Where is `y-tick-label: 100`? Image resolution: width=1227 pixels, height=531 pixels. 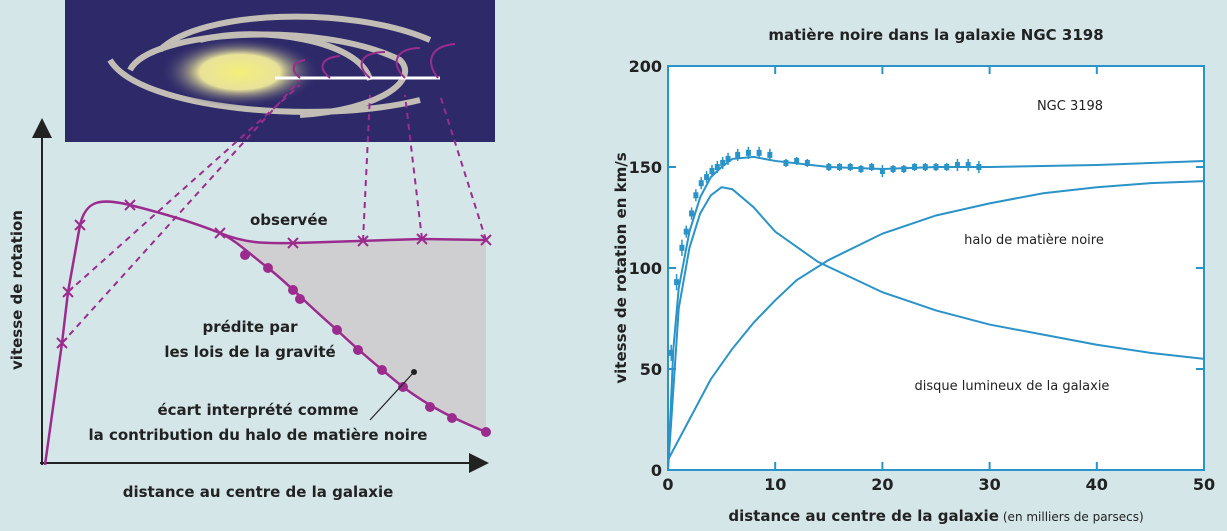 y-tick-label: 100 is located at coordinates (645, 268).